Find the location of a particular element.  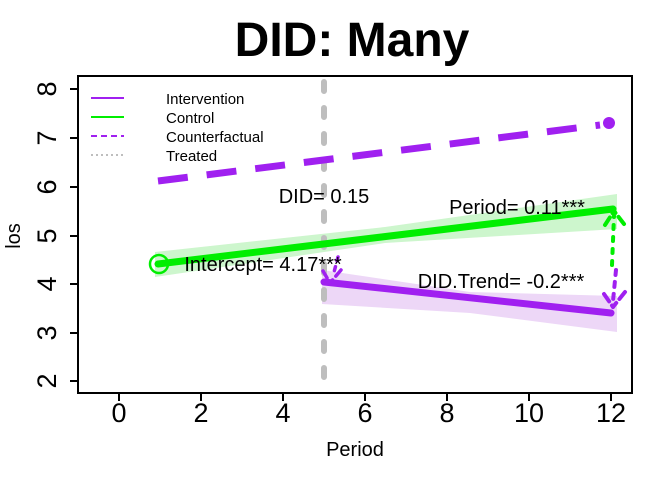

legend-item-treated: Treated is located at coordinates (154, 156).